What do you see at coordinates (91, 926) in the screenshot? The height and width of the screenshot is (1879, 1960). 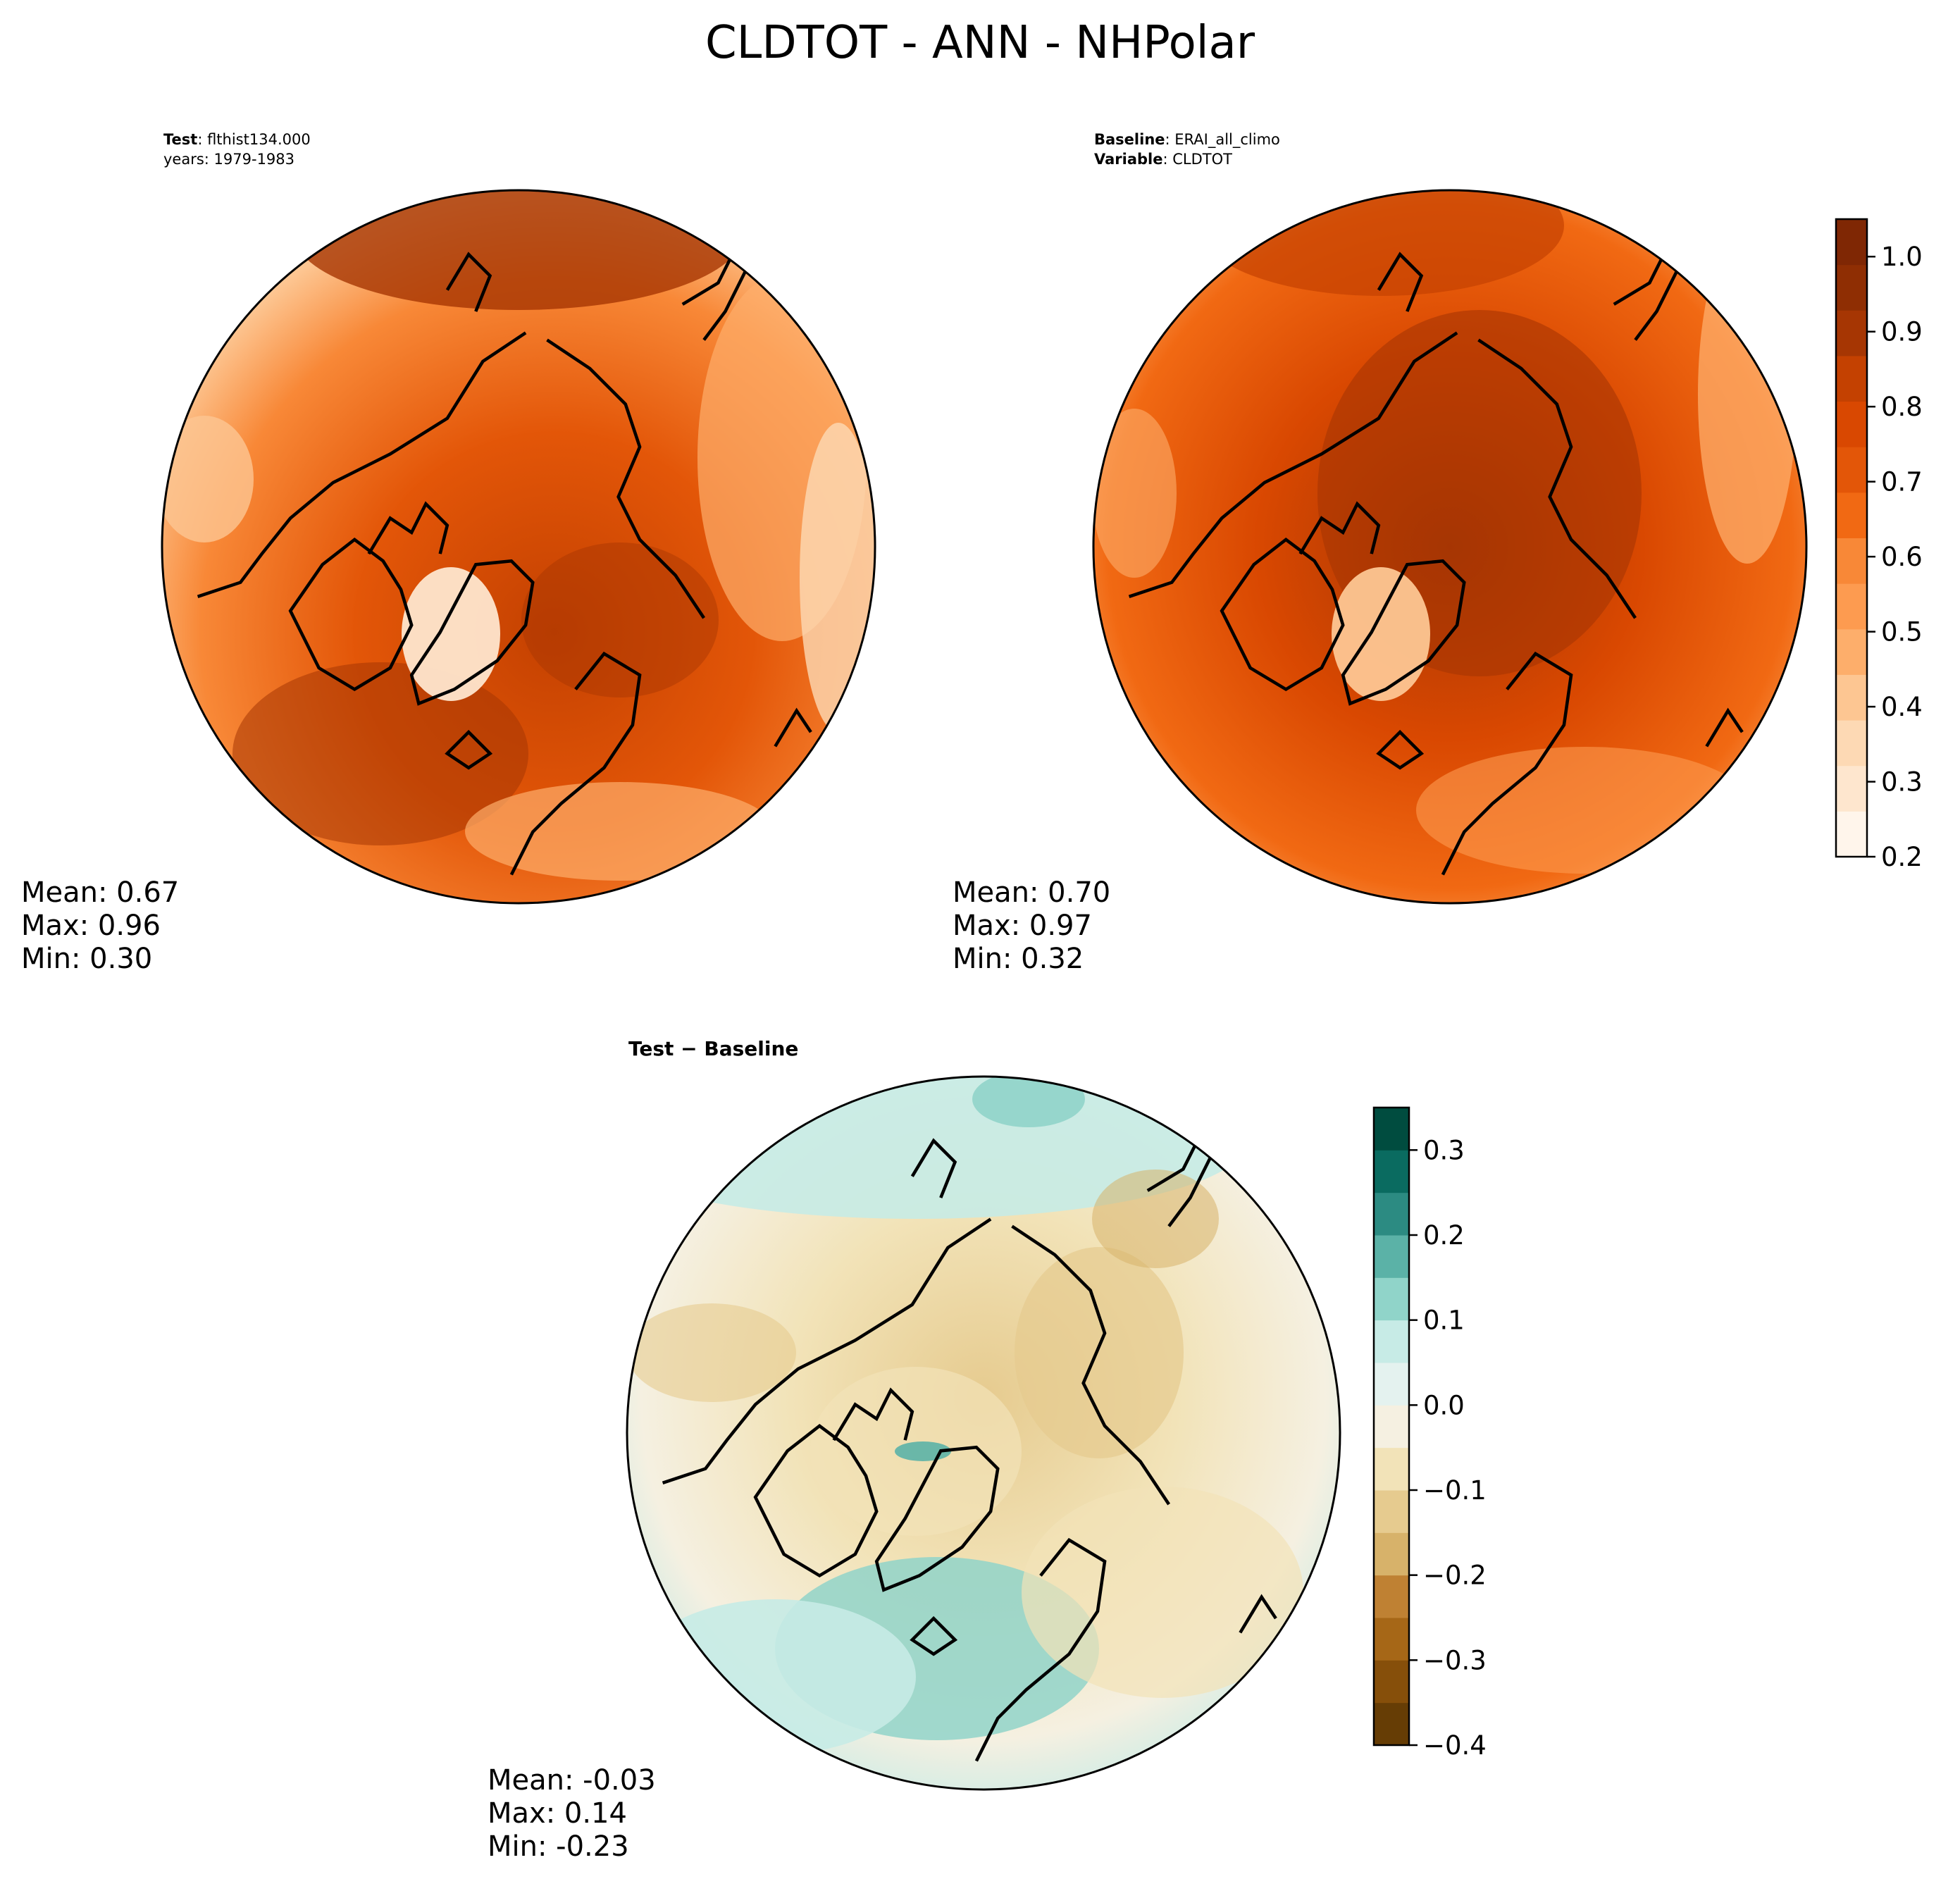 I see `panel-test-stat-max: Max: 0.96` at bounding box center [91, 926].